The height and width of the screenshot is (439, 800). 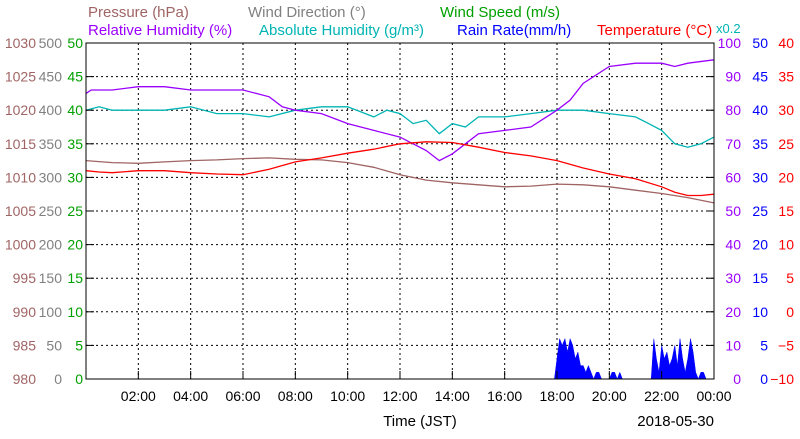 What do you see at coordinates (51, 278) in the screenshot?
I see `wind-direction-tick-label: 150` at bounding box center [51, 278].